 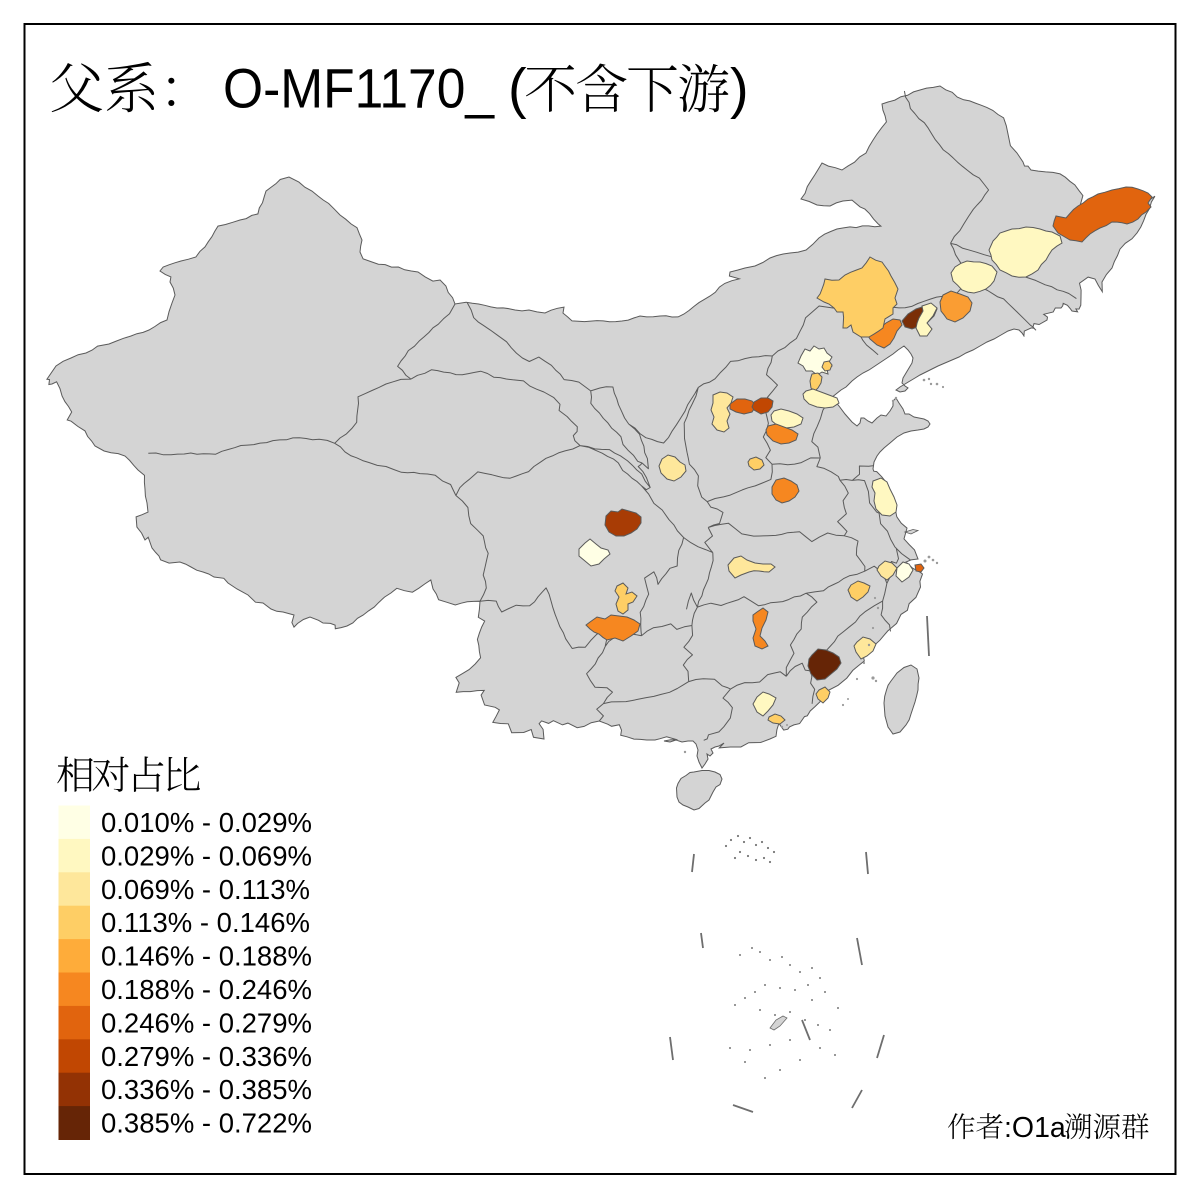 I want to click on svg-text: :O1a, so click(x=1035, y=1128).